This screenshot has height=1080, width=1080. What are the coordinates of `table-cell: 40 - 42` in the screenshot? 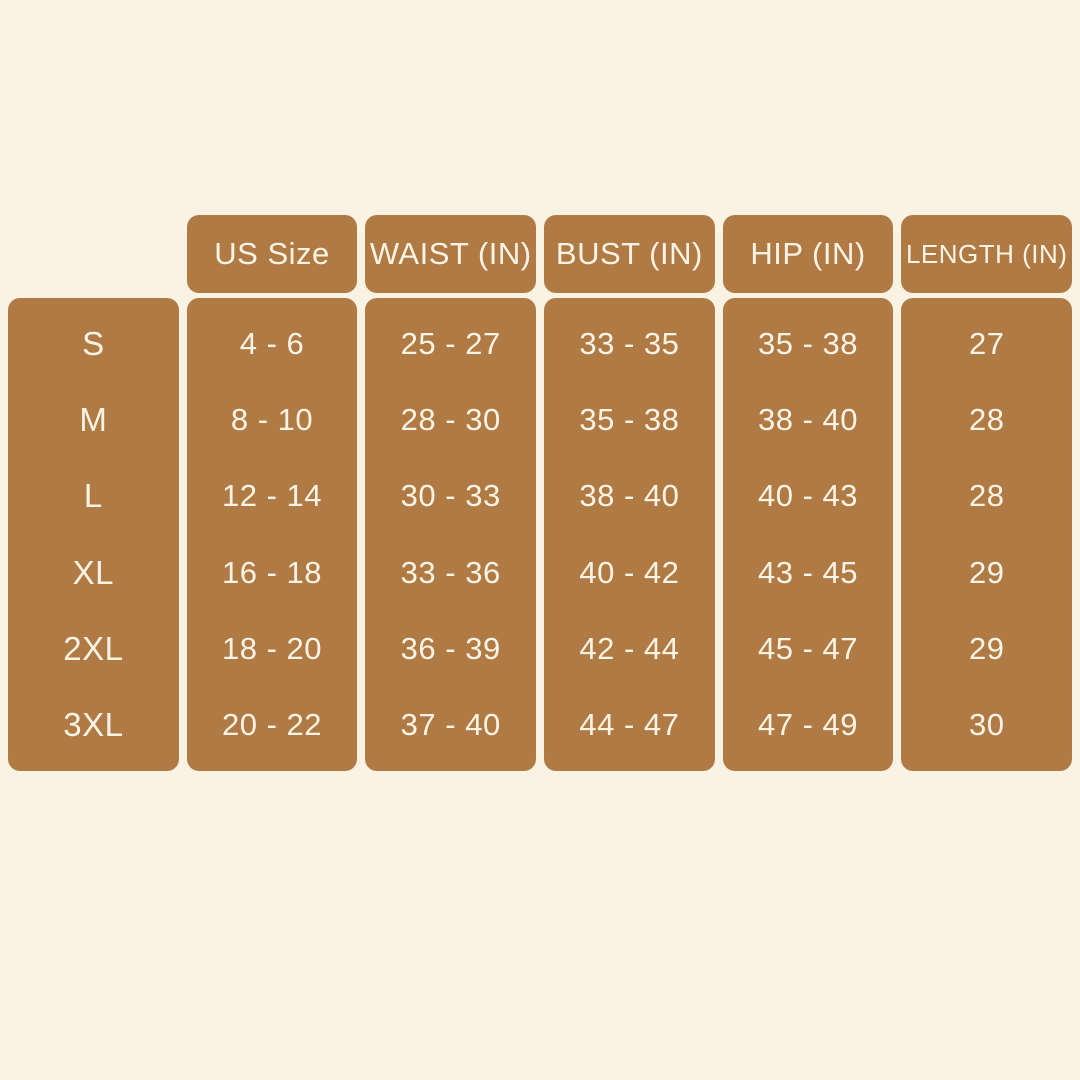 It's located at (629, 572).